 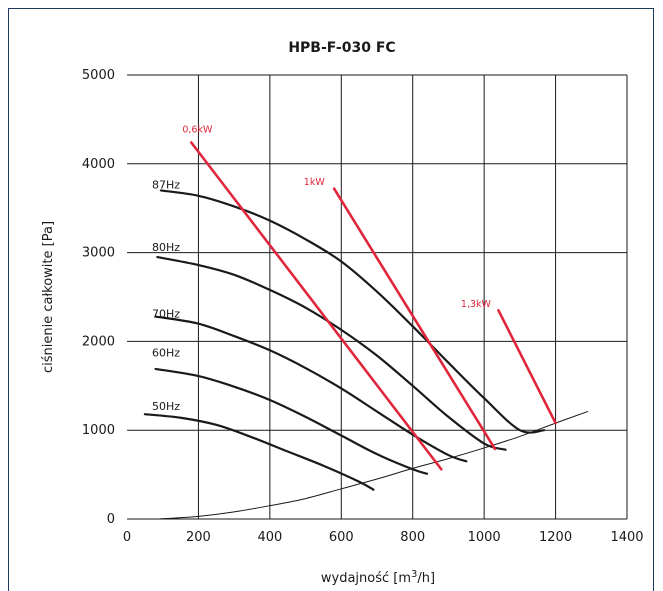 What do you see at coordinates (166, 247) in the screenshot?
I see `curve-label: 80Hz` at bounding box center [166, 247].